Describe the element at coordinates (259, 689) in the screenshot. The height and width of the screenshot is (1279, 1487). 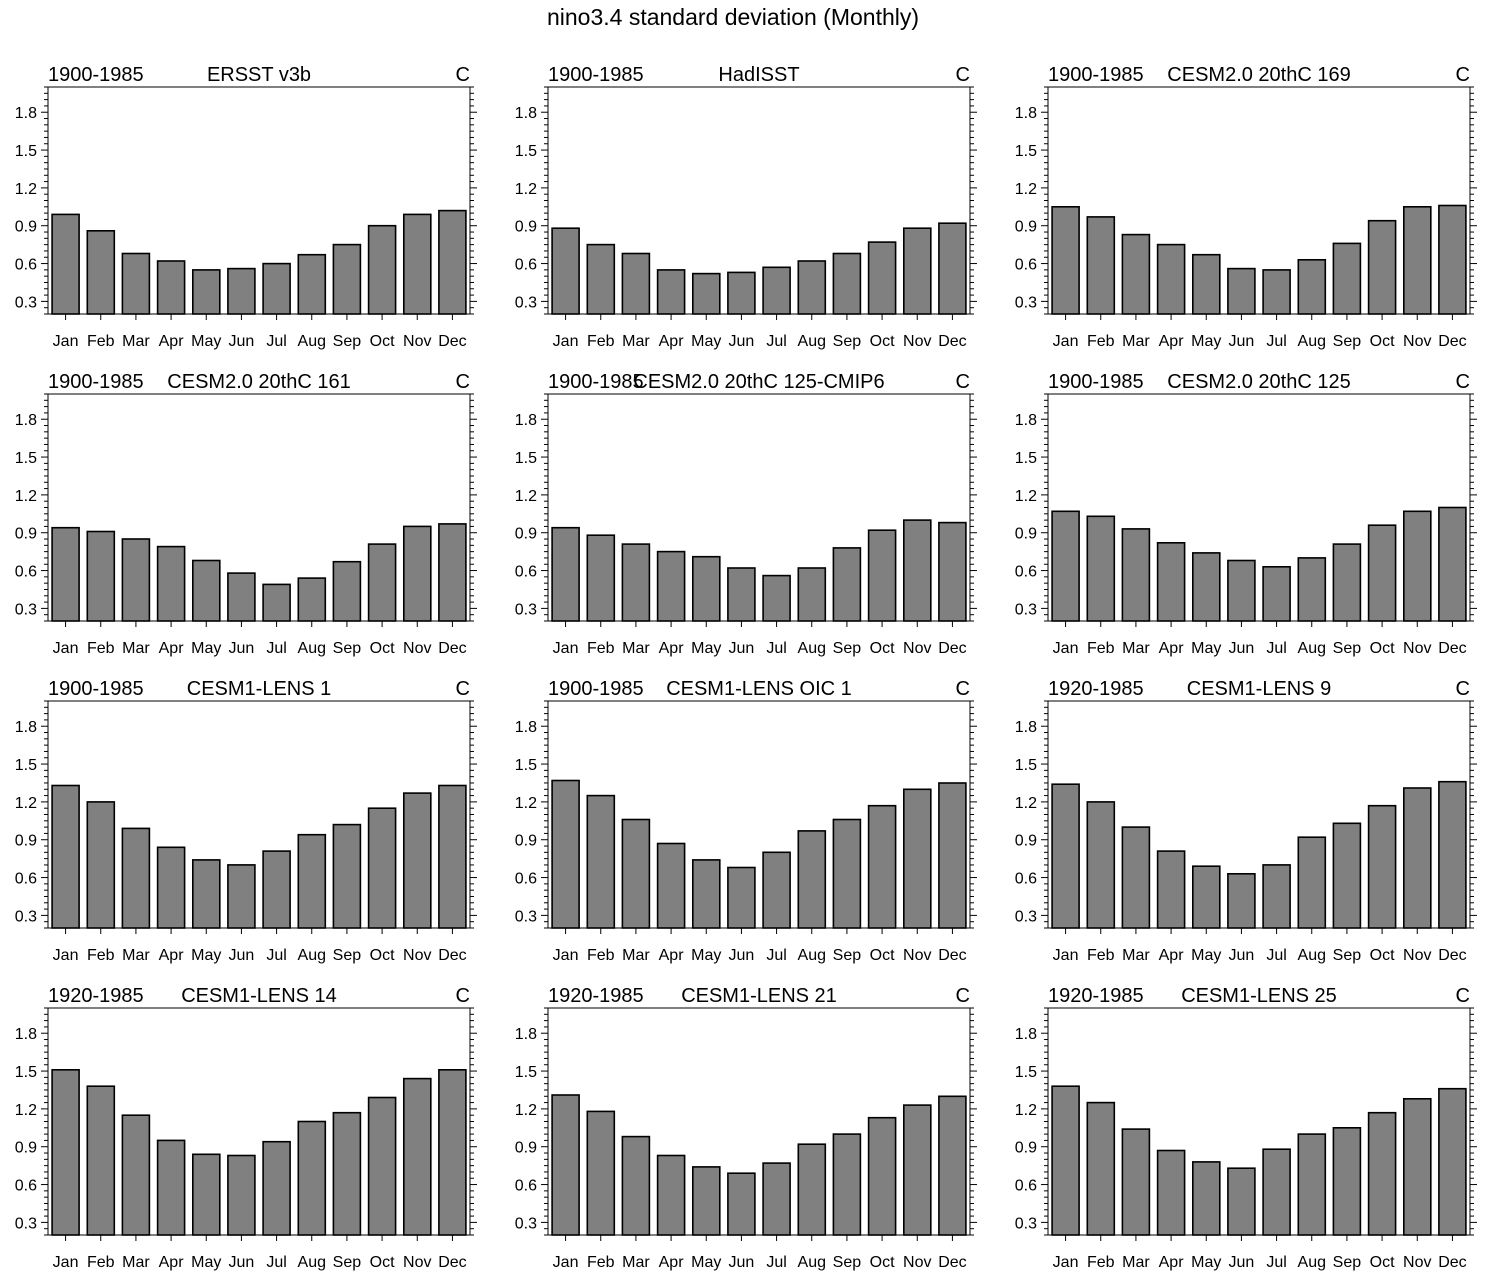
I see `panel-title: CESM1-LENS 1` at that location.